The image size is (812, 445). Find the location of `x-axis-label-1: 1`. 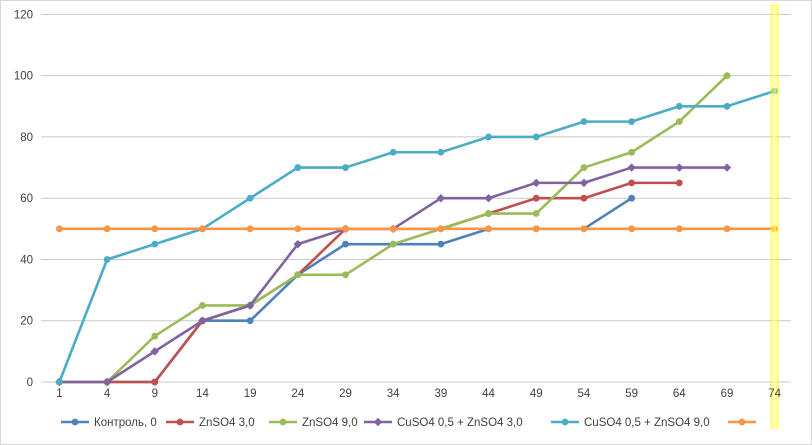

x-axis-label-1: 1 is located at coordinates (59, 394).